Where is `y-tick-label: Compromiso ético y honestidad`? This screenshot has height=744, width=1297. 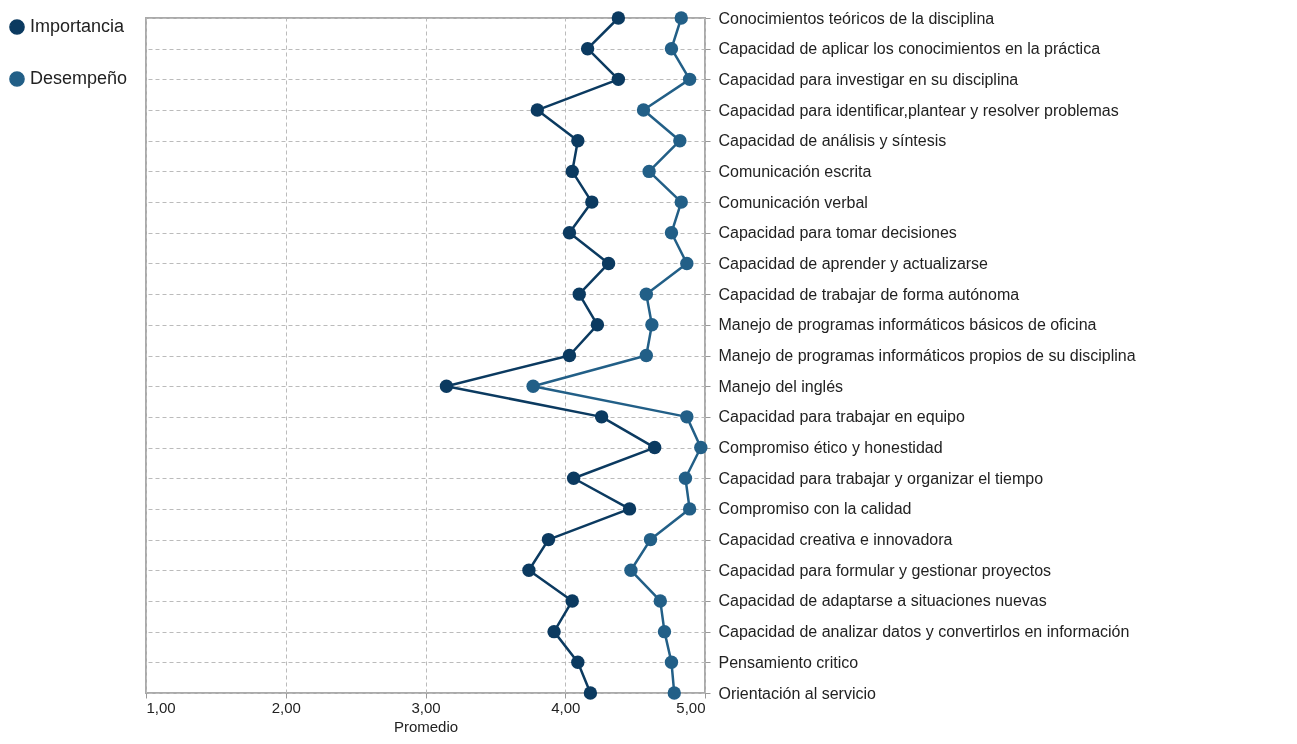
y-tick-label: Compromiso ético y honestidad is located at coordinates (830, 448).